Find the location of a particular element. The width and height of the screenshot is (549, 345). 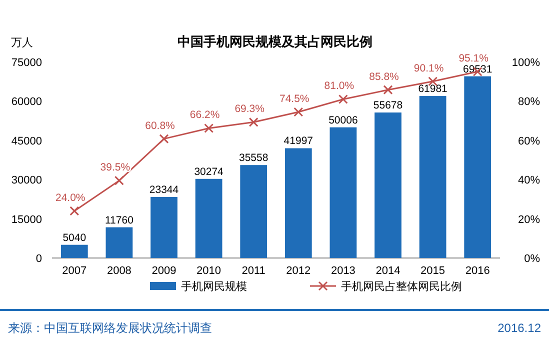

data-label: 60.8% is located at coordinates (160, 126).